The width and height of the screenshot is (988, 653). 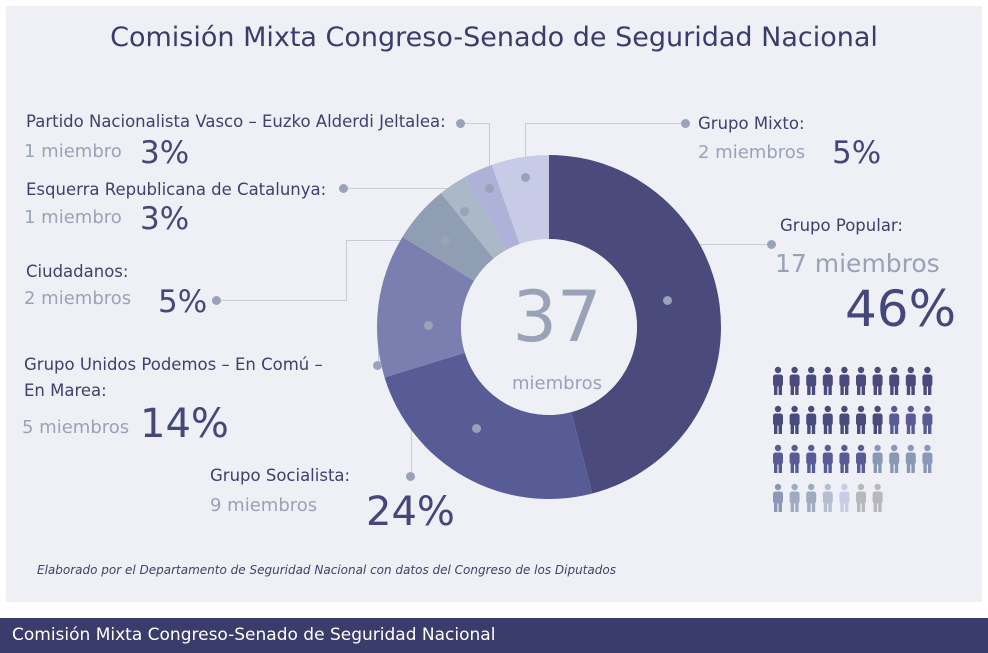 What do you see at coordinates (165, 153) in the screenshot?
I see `legend-percent-pnv: 3%` at bounding box center [165, 153].